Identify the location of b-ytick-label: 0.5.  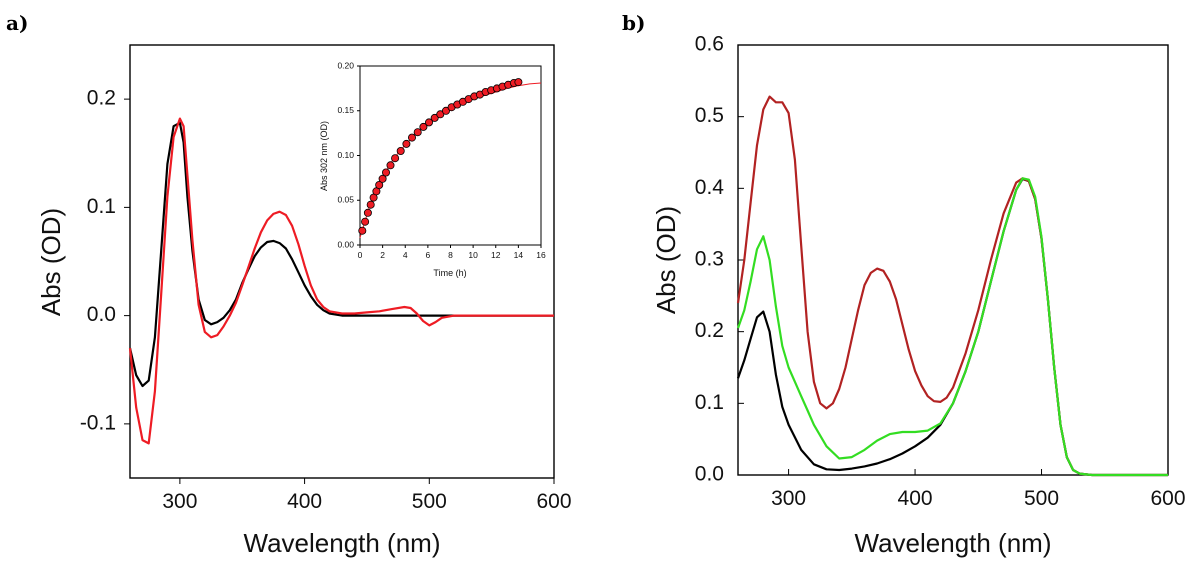
(709, 115).